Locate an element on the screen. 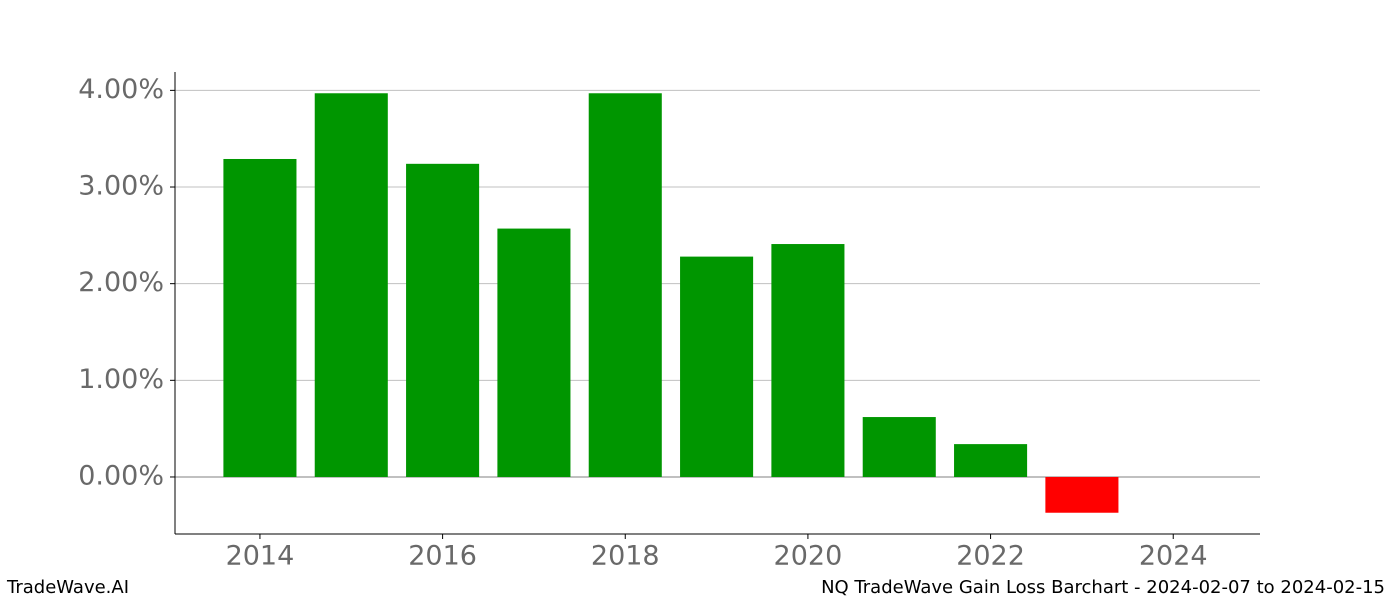 This screenshot has height=600, width=1400. x-tick-label: 2024 is located at coordinates (1173, 556).